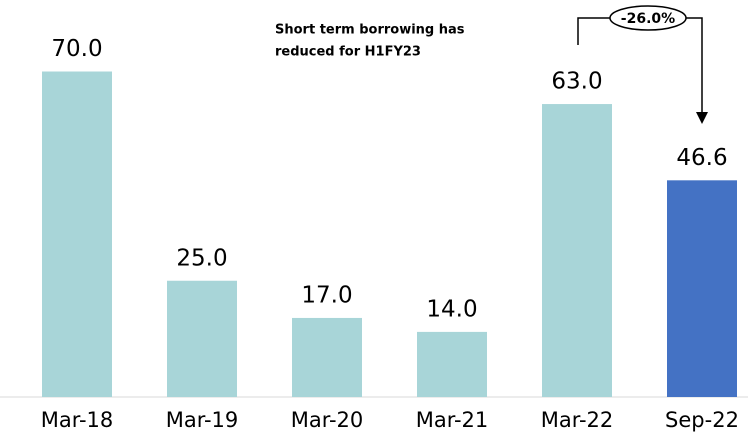 This screenshot has width=748, height=442. What do you see at coordinates (327, 420) in the screenshot?
I see `x-tick-label: Mar-20` at bounding box center [327, 420].